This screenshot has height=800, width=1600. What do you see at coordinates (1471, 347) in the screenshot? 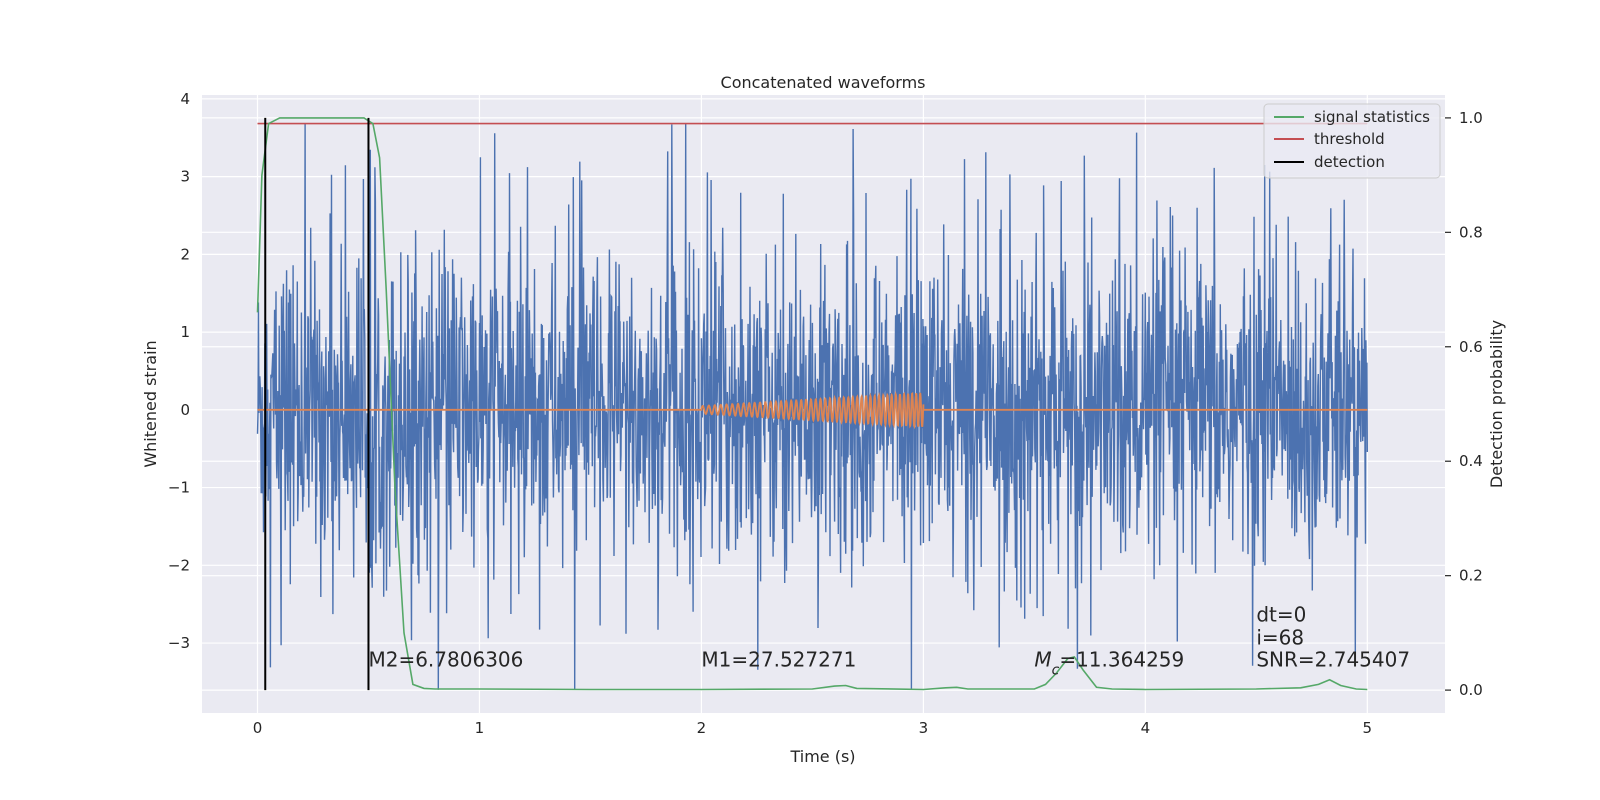
I see `y2-tick-label: 0.6` at bounding box center [1471, 347].